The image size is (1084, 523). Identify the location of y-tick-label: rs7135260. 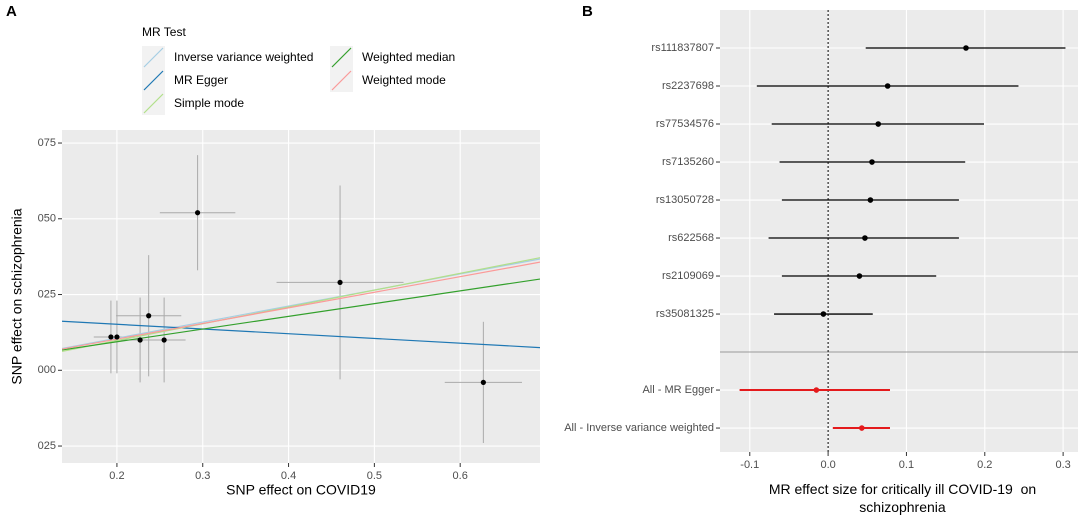
(688, 162).